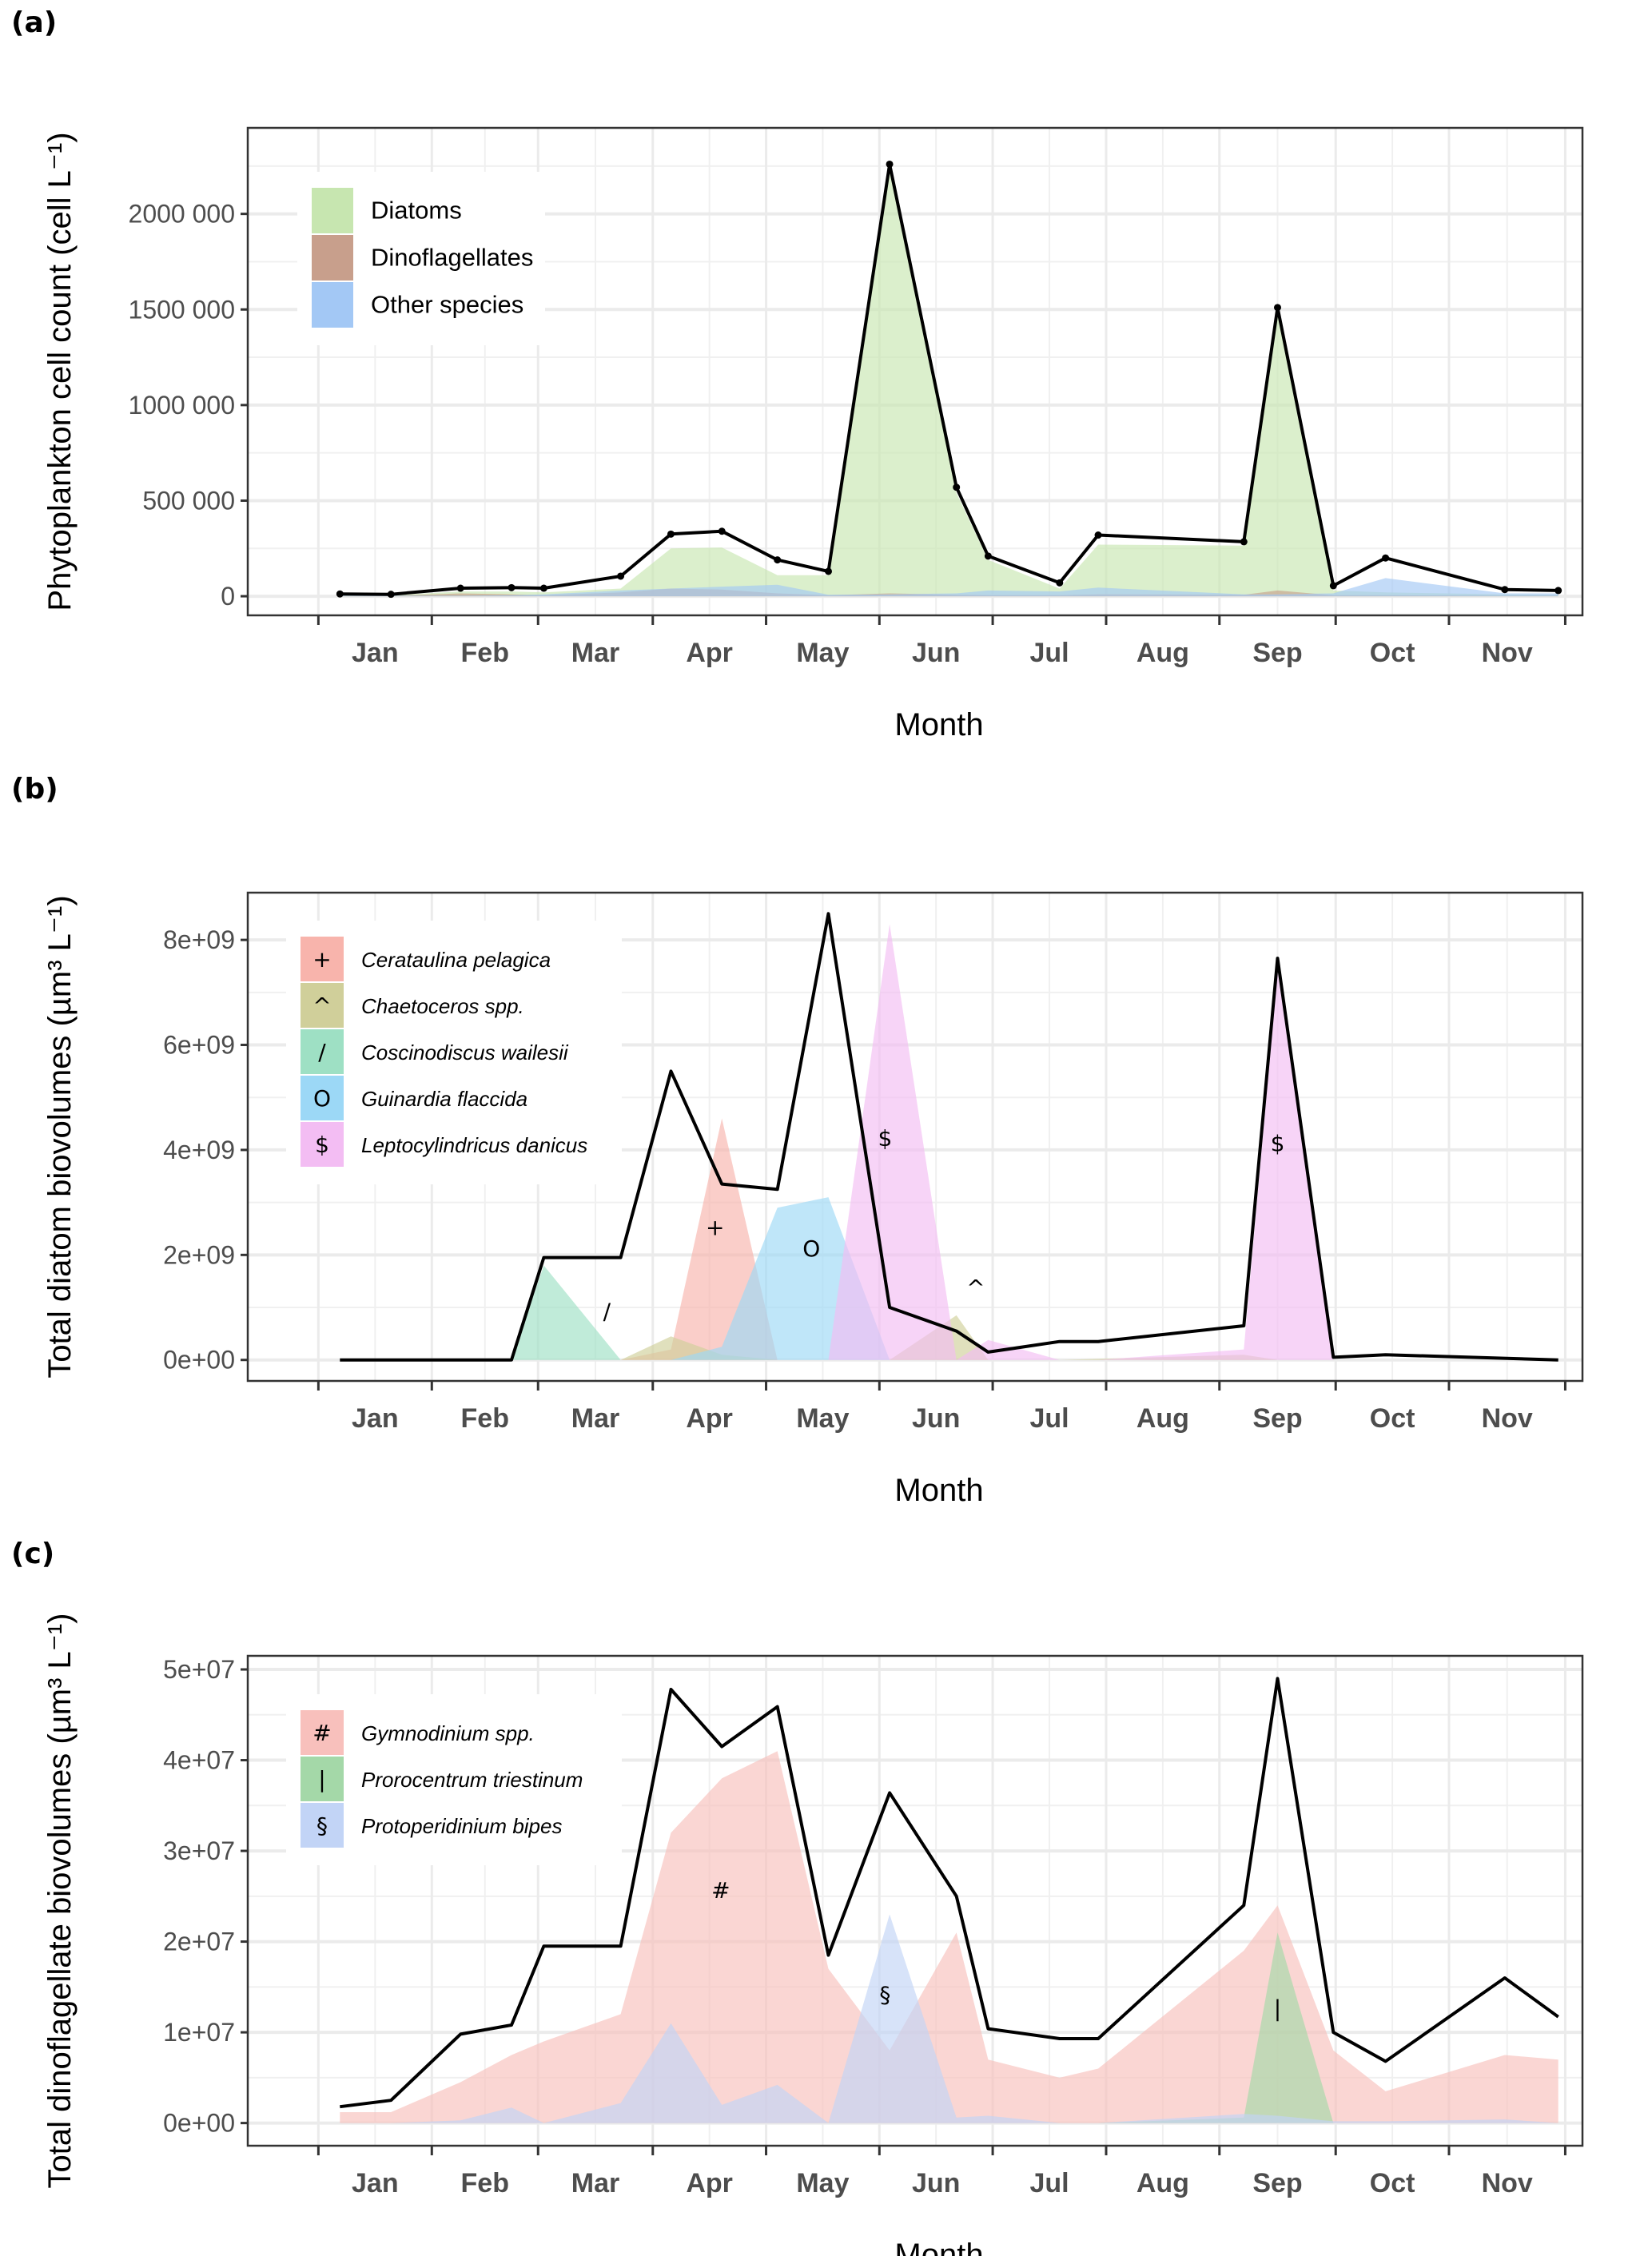 The height and width of the screenshot is (2260, 1652). I want to click on area-diatoms, so click(949, 383).